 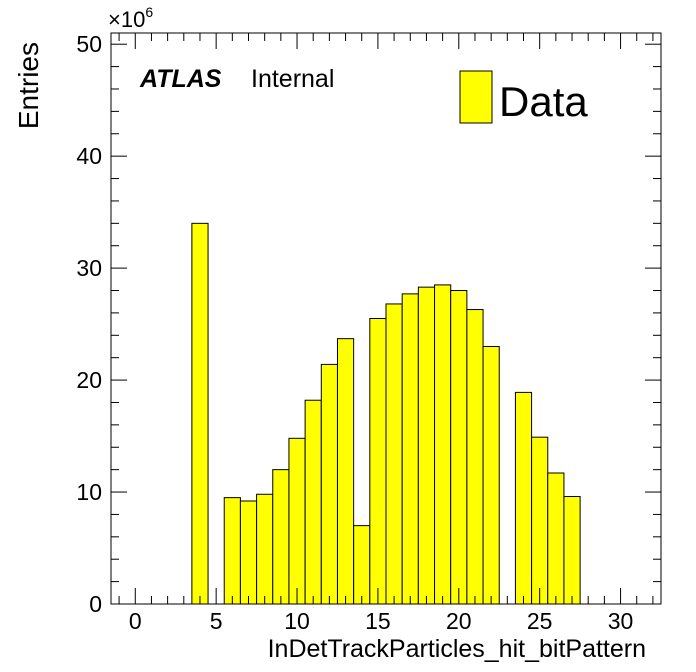 I want to click on x-tick-label: 20, so click(x=459, y=621).